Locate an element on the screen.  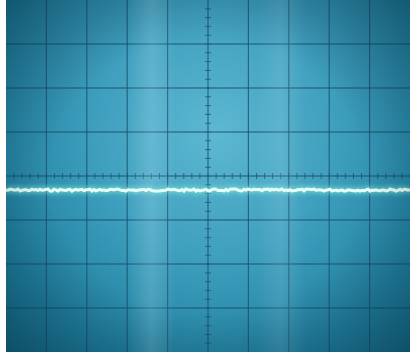
signal-trace is located at coordinates (208, 190).